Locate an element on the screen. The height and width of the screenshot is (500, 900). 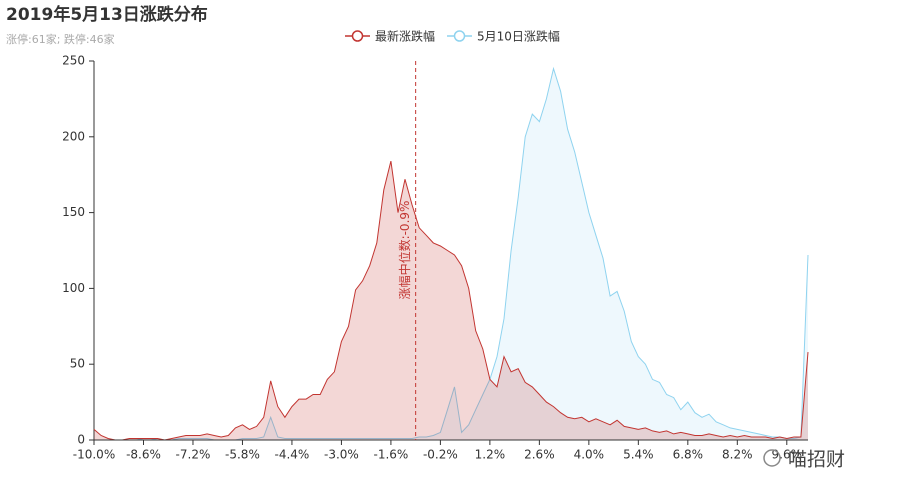
x-tick-label: -4.4% is located at coordinates (292, 455).